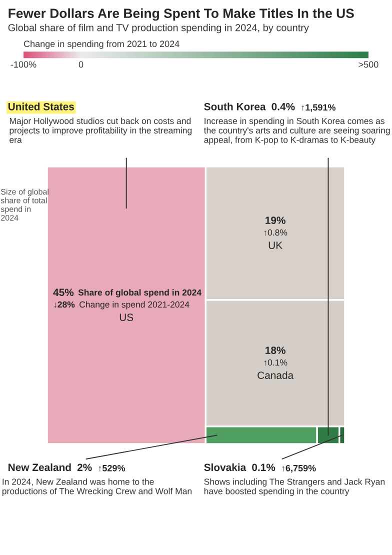  I want to click on data-label: 19%, so click(276, 220).